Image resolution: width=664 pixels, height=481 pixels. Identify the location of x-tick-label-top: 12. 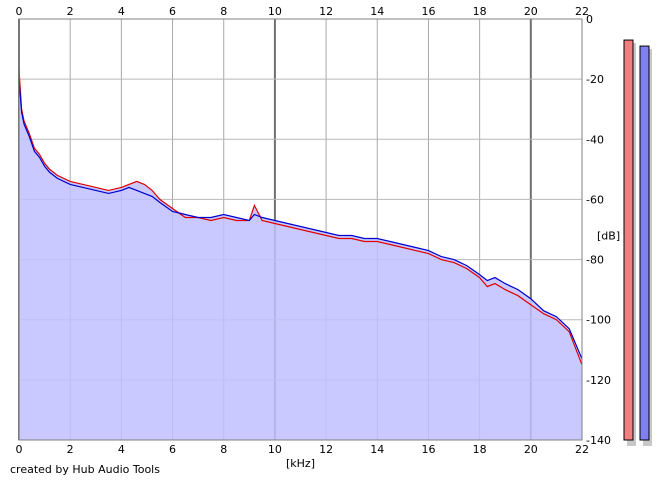
(326, 11).